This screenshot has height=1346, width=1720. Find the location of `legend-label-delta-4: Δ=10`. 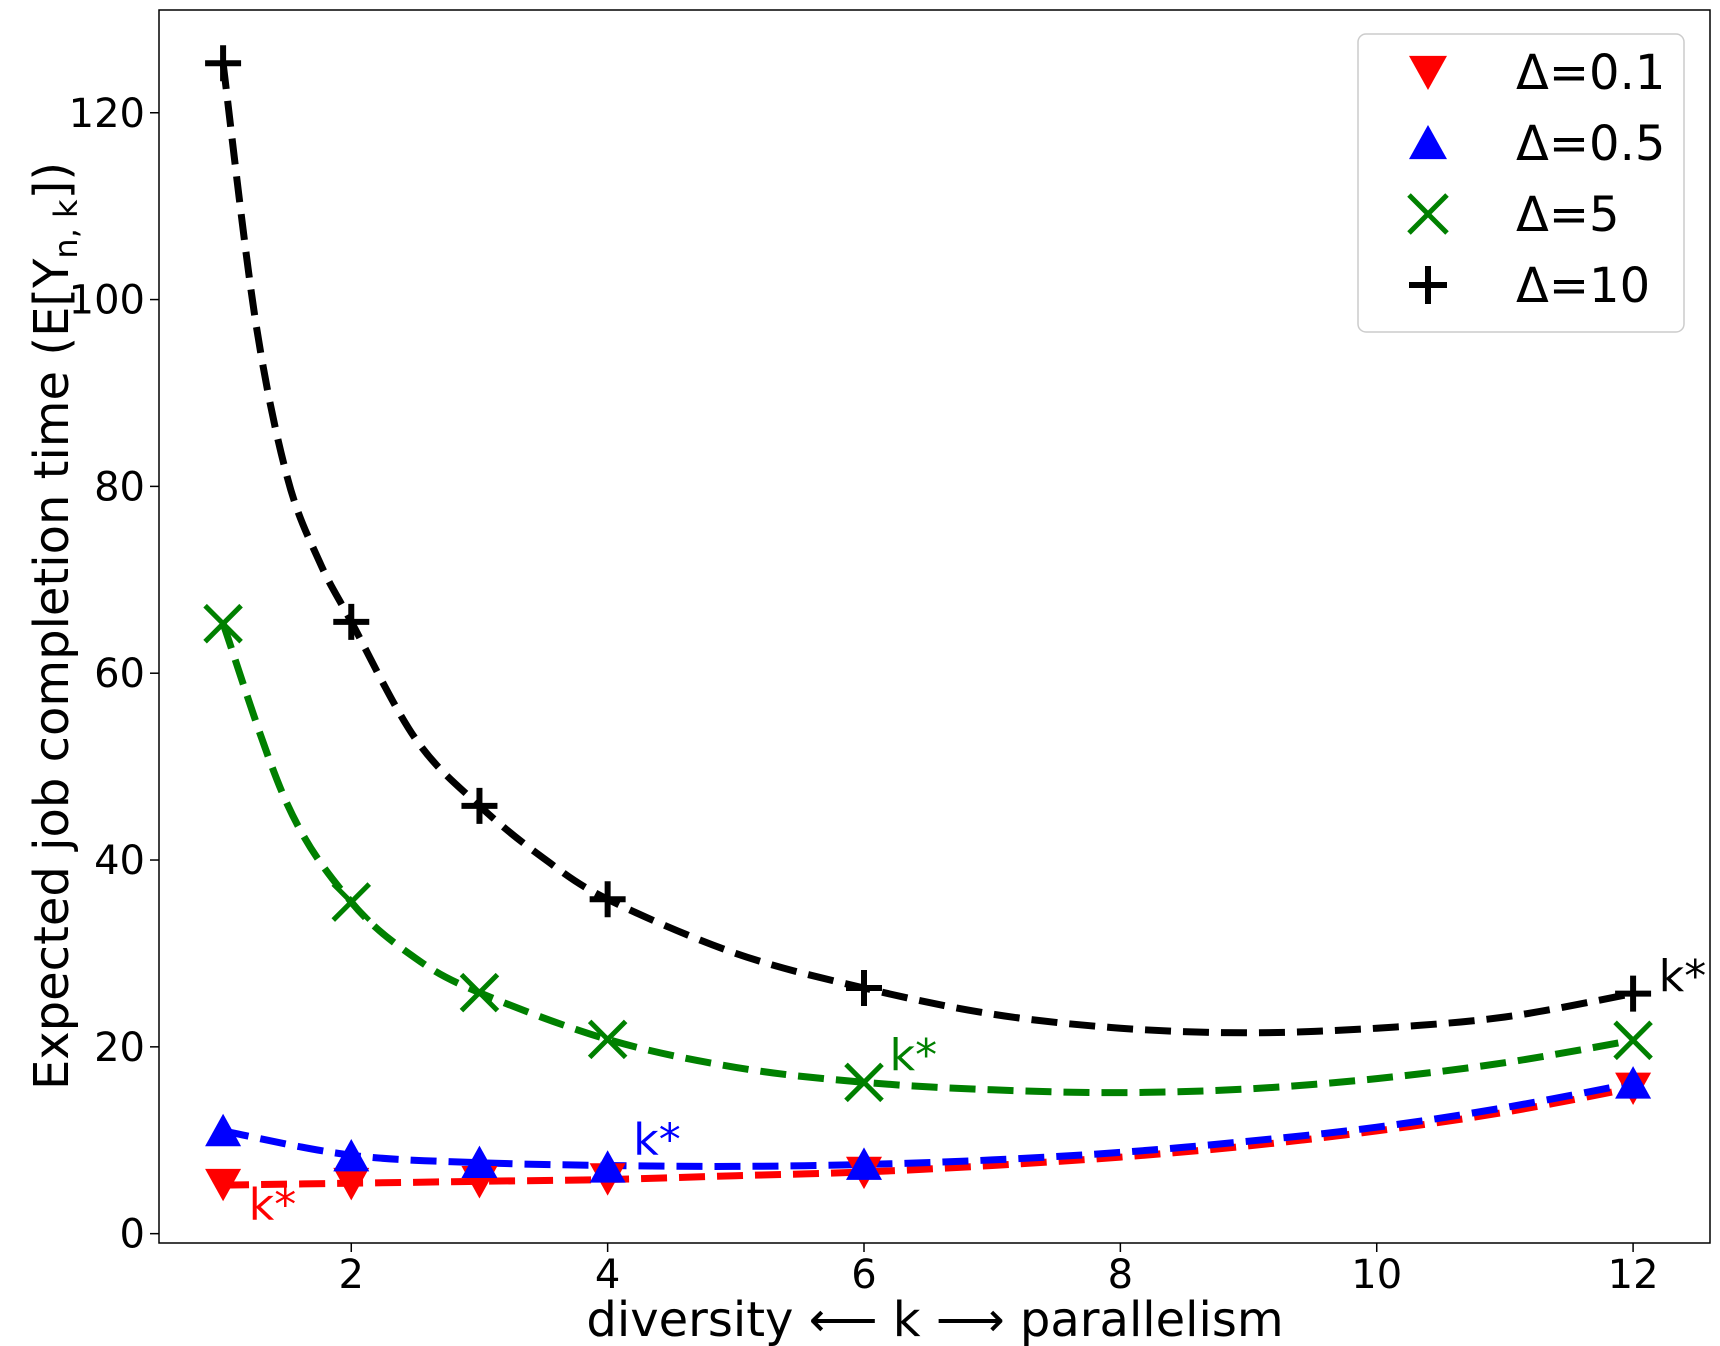

legend-label-delta-4: Δ=10 is located at coordinates (1583, 286).